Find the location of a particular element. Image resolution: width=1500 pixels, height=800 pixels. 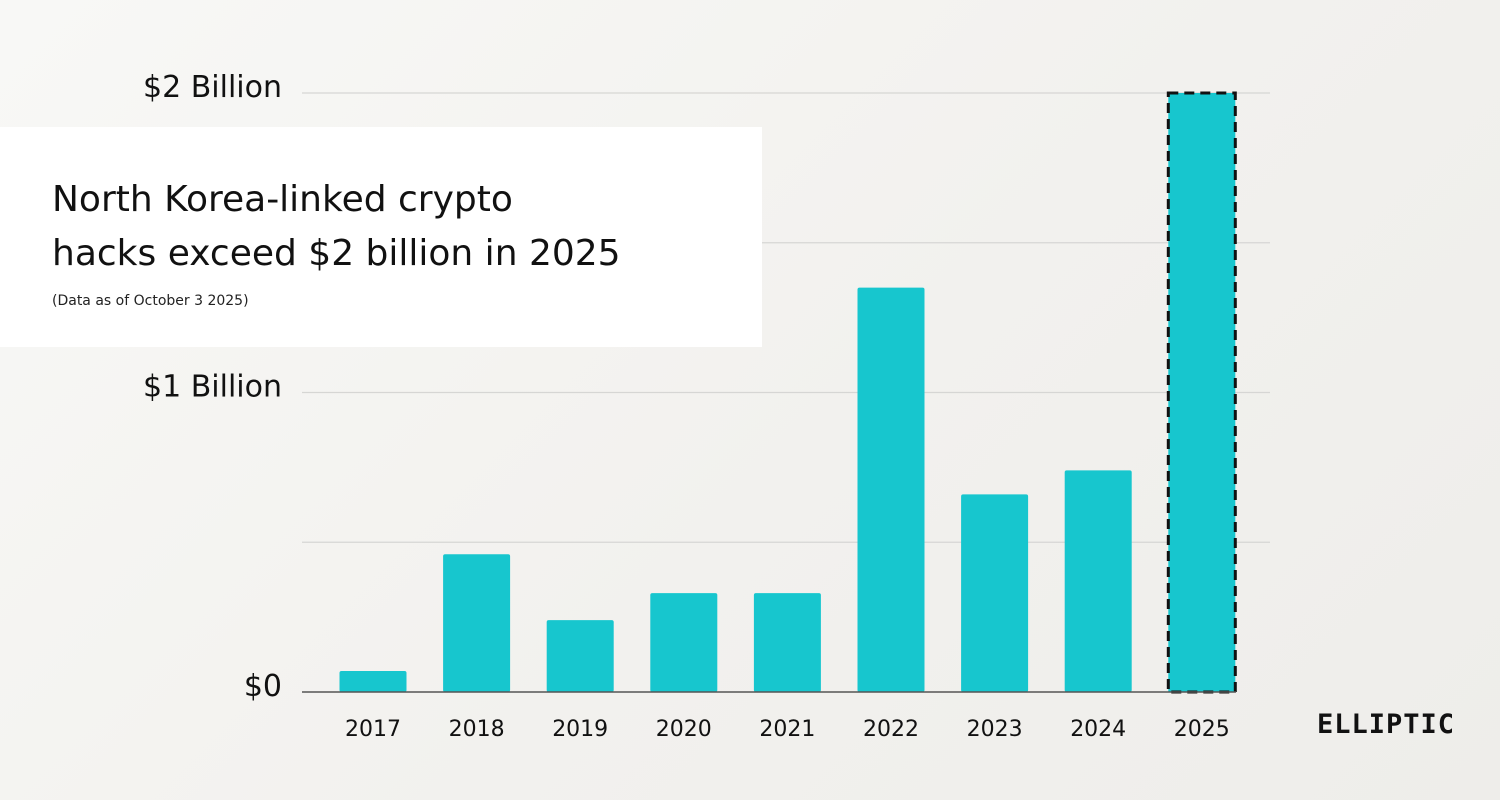

x-tick-label: 2024 is located at coordinates (1098, 729).